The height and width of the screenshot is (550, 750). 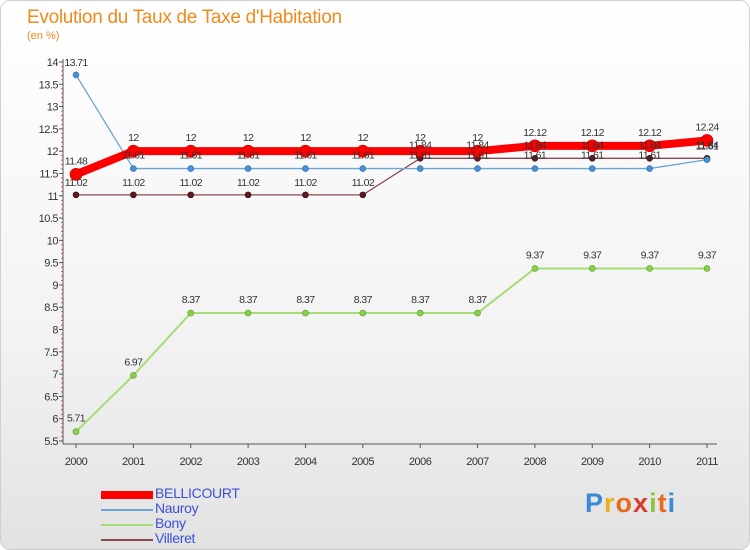 What do you see at coordinates (43, 36) in the screenshot?
I see `chart-subtitle: (en %)` at bounding box center [43, 36].